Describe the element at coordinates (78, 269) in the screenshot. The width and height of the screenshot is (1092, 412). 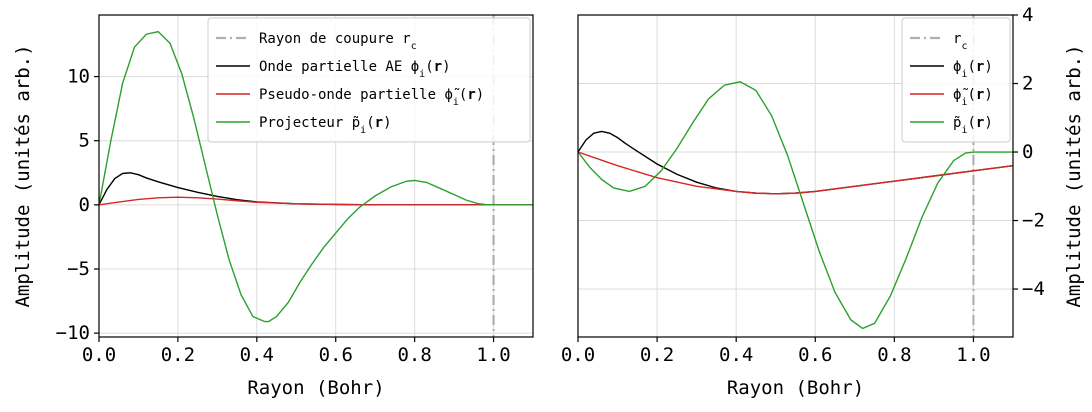
I see `y-tick-label: −5` at that location.